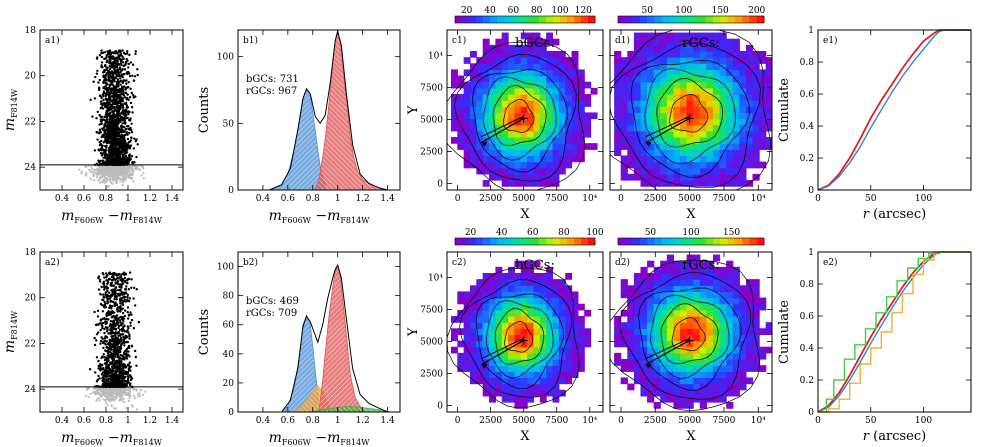 The width and height of the screenshot is (981, 447). I want to click on panel-label: b1), so click(250, 40).